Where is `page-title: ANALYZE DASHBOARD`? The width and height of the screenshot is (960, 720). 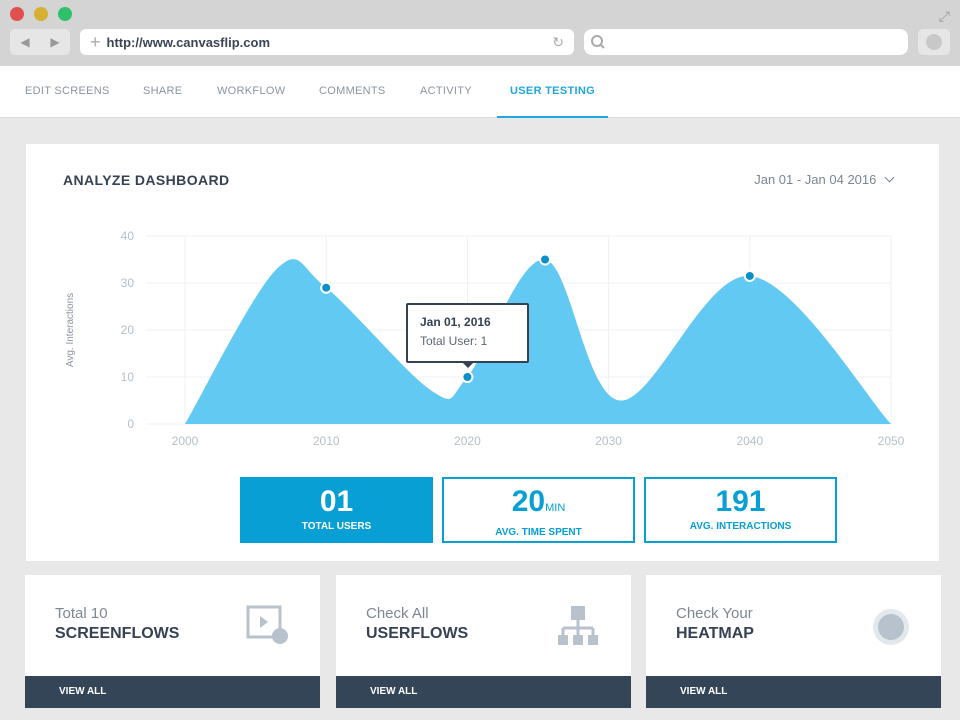
page-title: ANALYZE DASHBOARD is located at coordinates (146, 180).